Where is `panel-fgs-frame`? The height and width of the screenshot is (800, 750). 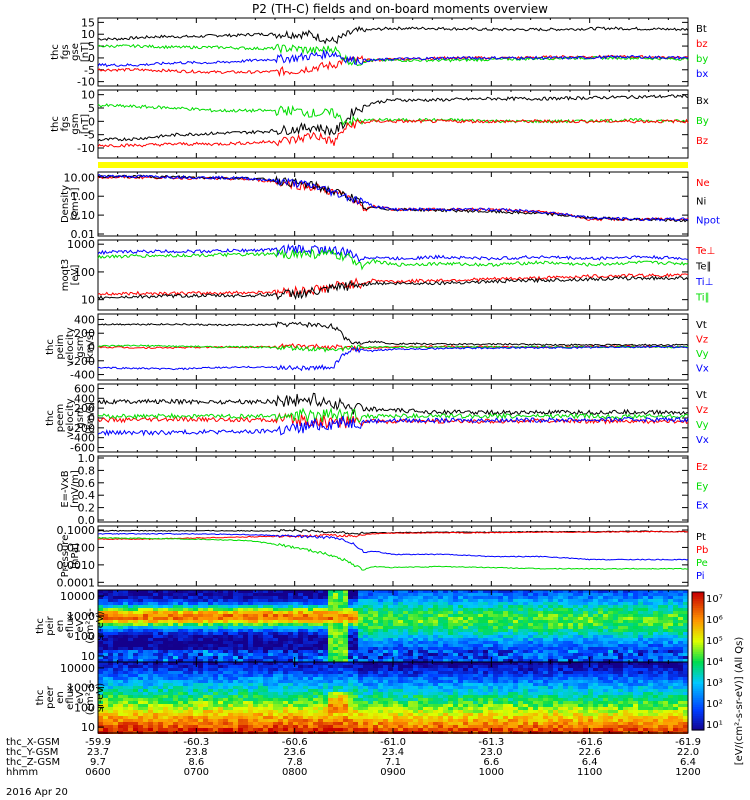 panel-fgs-frame is located at coordinates (393, 52).